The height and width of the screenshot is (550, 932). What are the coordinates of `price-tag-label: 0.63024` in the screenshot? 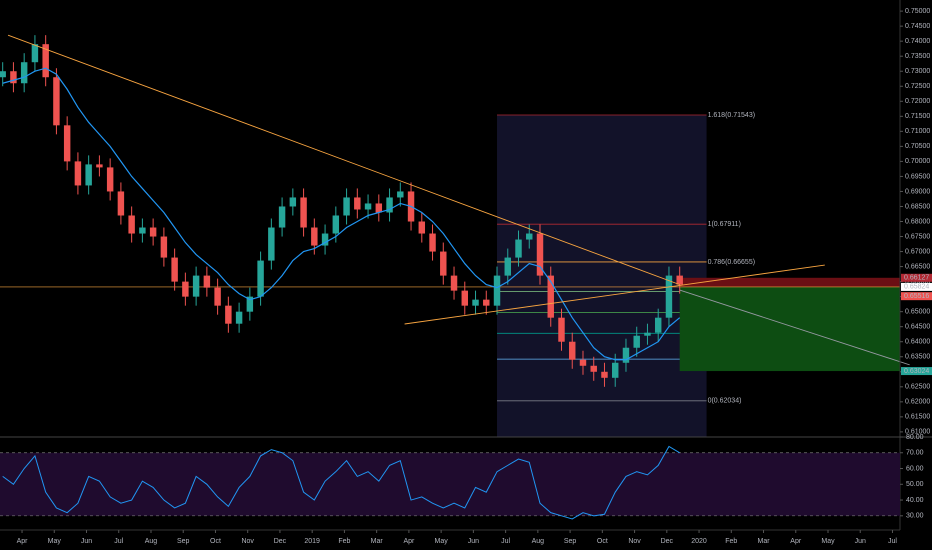 It's located at (916, 371).